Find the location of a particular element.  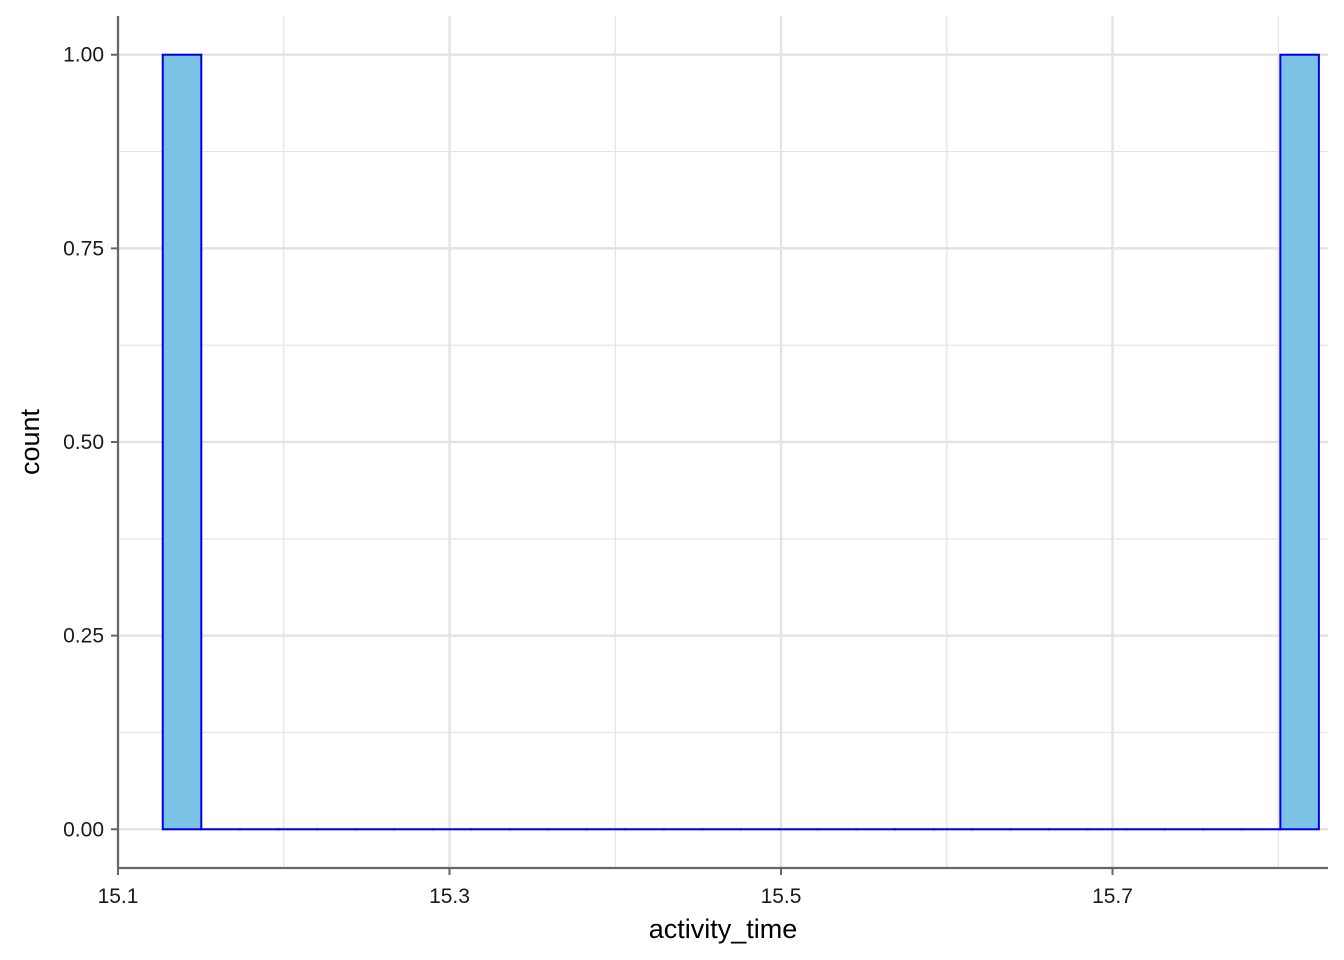

y-tick-label: 0.50 is located at coordinates (83, 442).